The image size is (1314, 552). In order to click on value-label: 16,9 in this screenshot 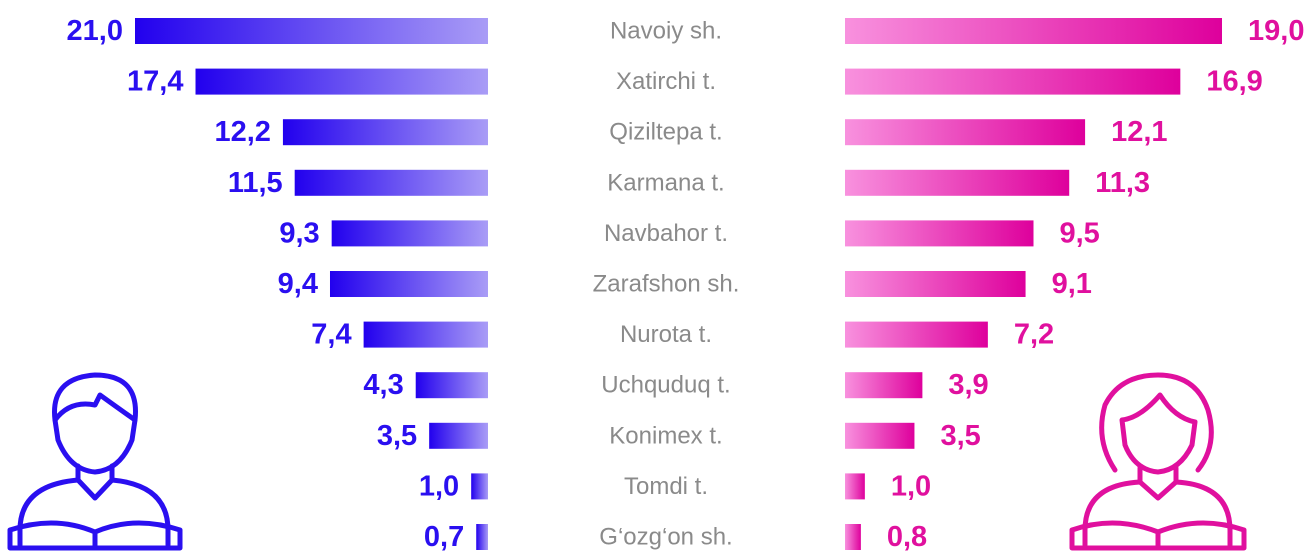, I will do `click(1234, 82)`.